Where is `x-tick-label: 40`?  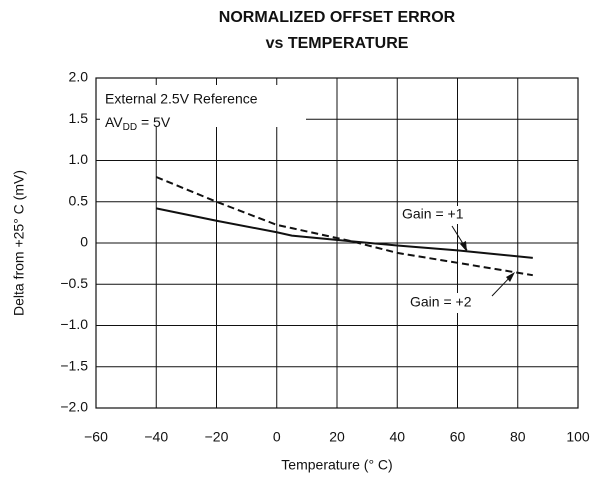
x-tick-label: 40 is located at coordinates (397, 437).